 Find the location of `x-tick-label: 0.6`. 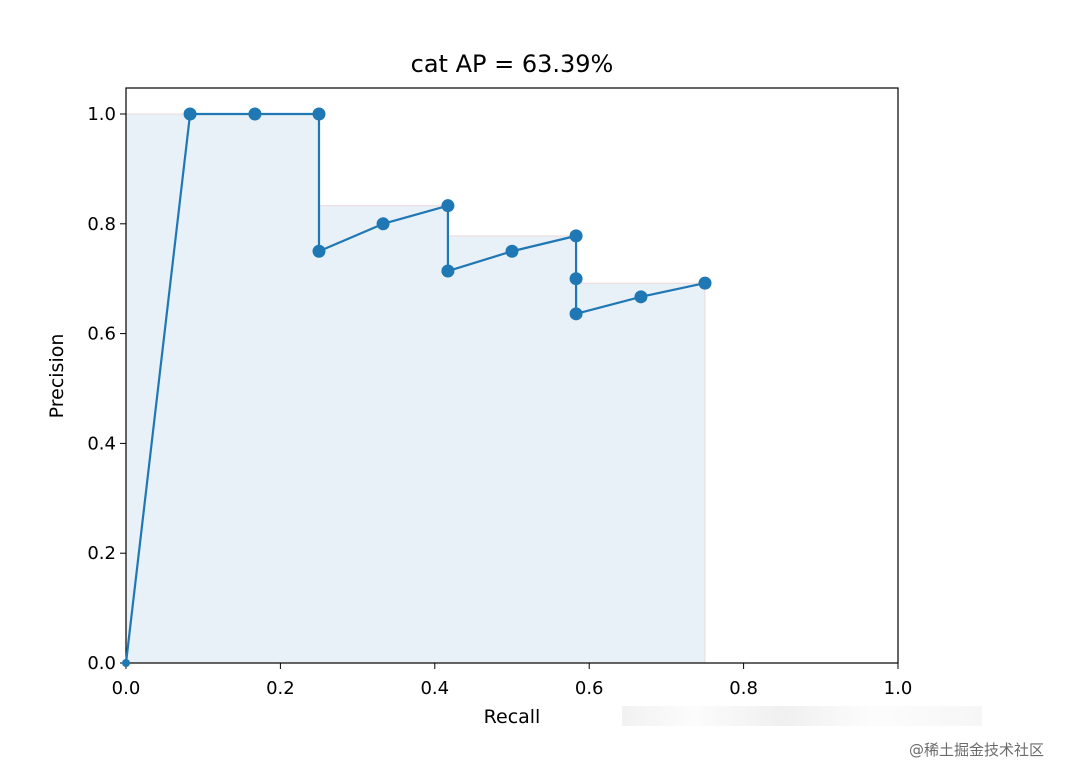

x-tick-label: 0.6 is located at coordinates (589, 688).